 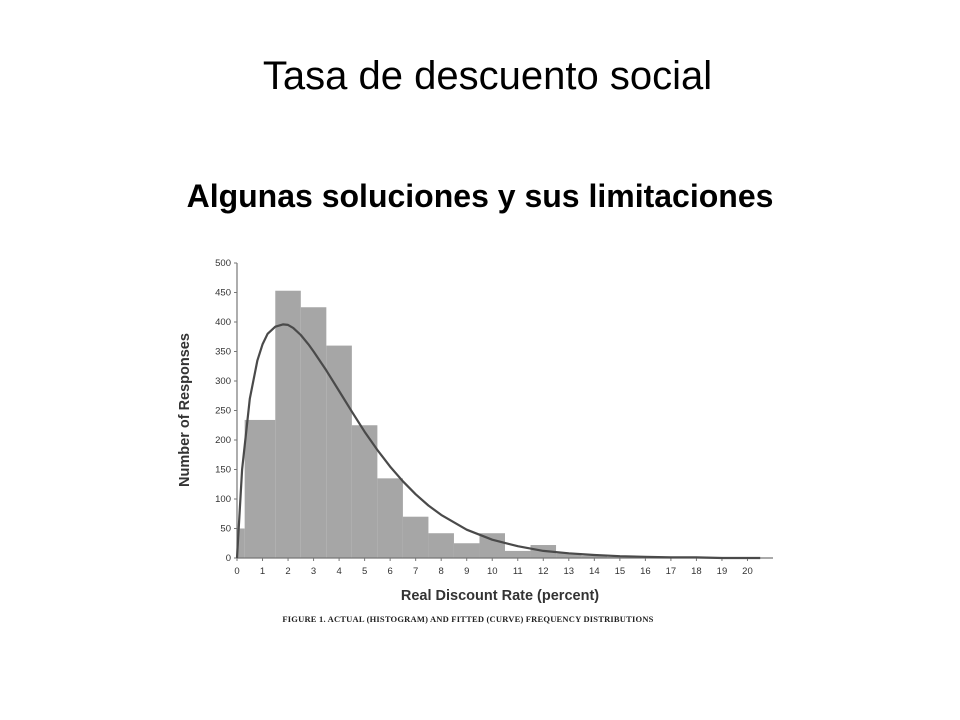 What do you see at coordinates (223, 499) in the screenshot?
I see `y-tick-label: 100` at bounding box center [223, 499].